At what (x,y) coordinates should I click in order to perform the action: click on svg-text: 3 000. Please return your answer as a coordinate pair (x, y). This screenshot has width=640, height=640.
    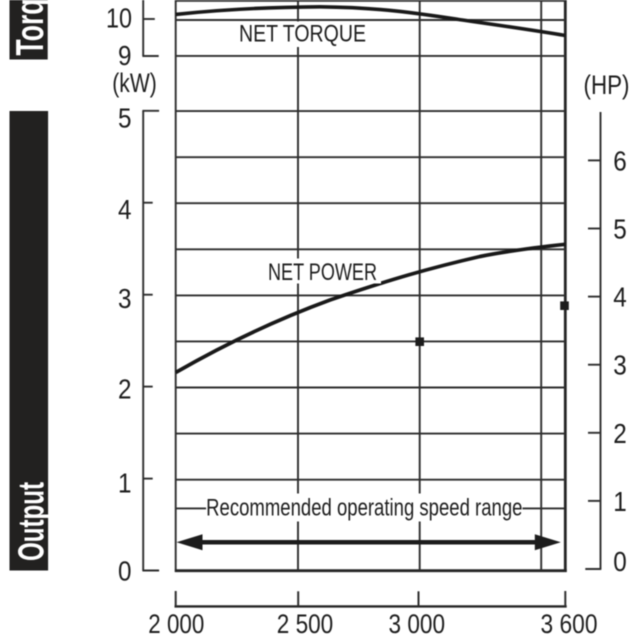
    Looking at the image, I should click on (417, 624).